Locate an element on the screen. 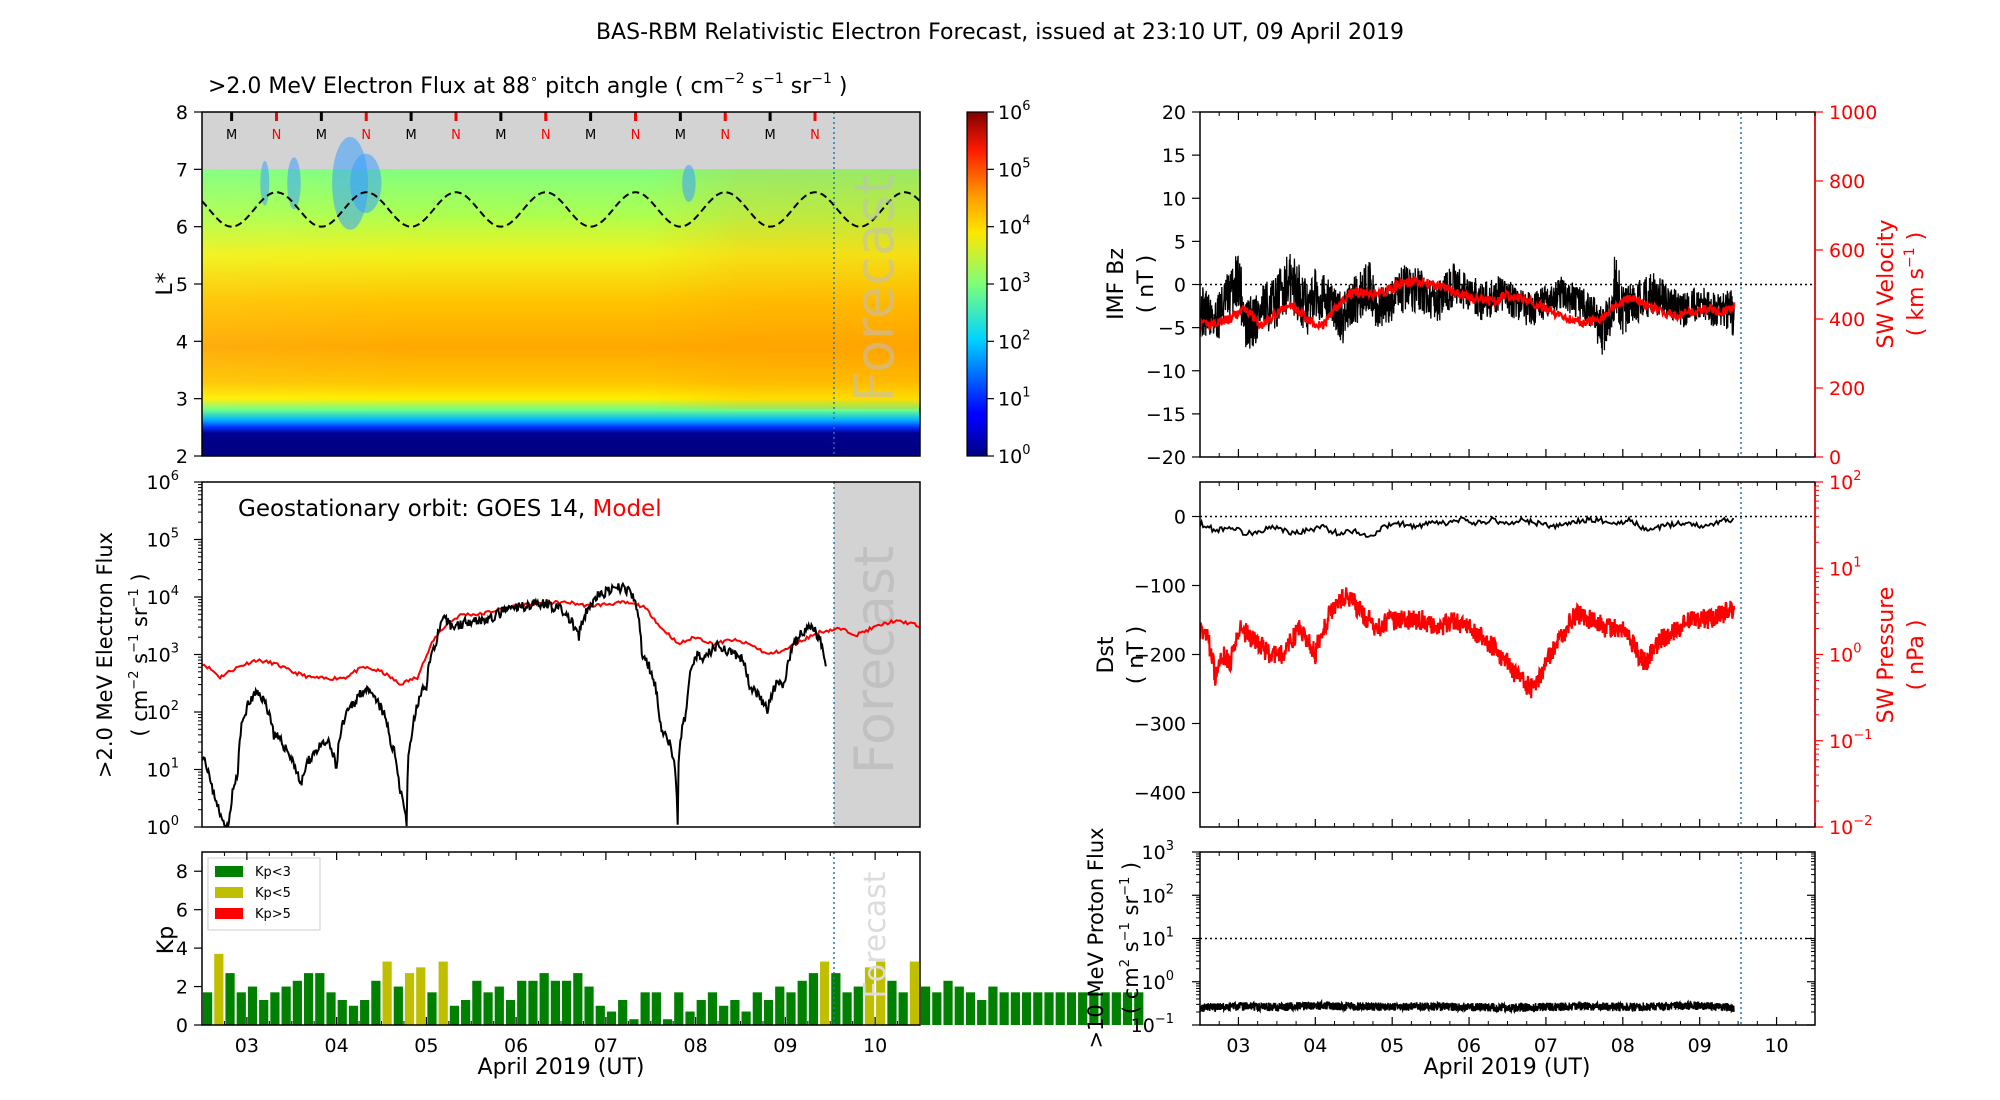  flux-map-title-part: pitch angle ( cm is located at coordinates (631, 86).